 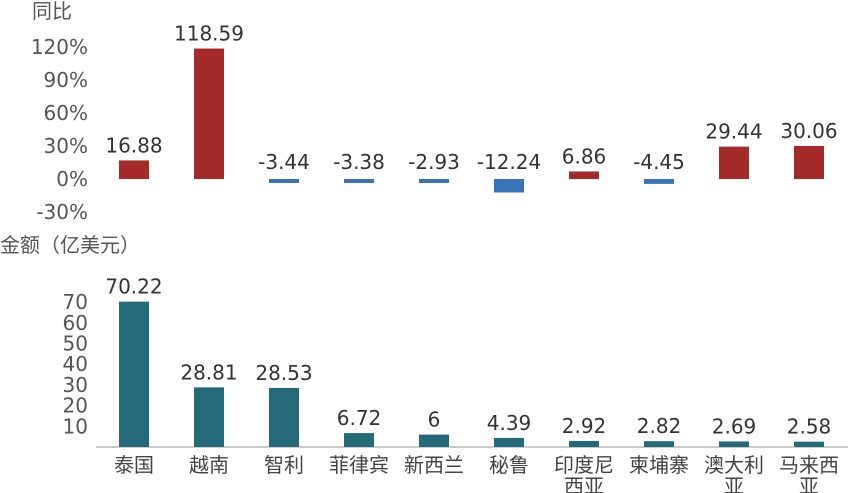 I want to click on bottom-y-tick-label: 30, so click(x=75, y=385).